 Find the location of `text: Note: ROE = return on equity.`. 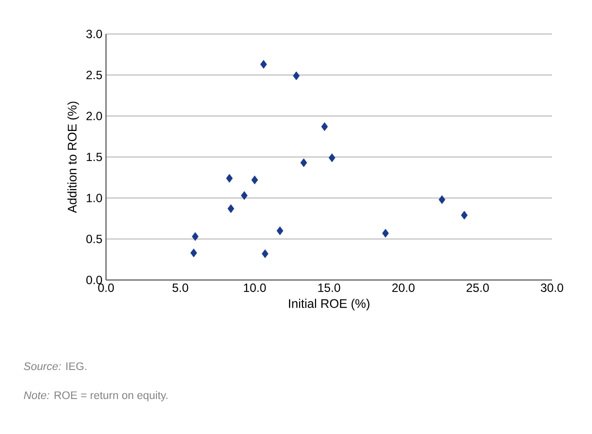

text: Note: ROE = return on equity. is located at coordinates (96, 396).